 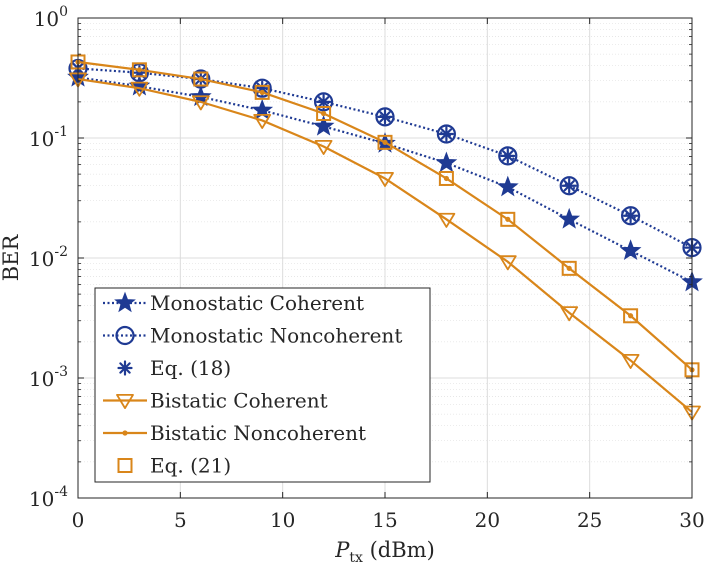 I want to click on y-tick-label: 10⁰, so click(x=51, y=17).